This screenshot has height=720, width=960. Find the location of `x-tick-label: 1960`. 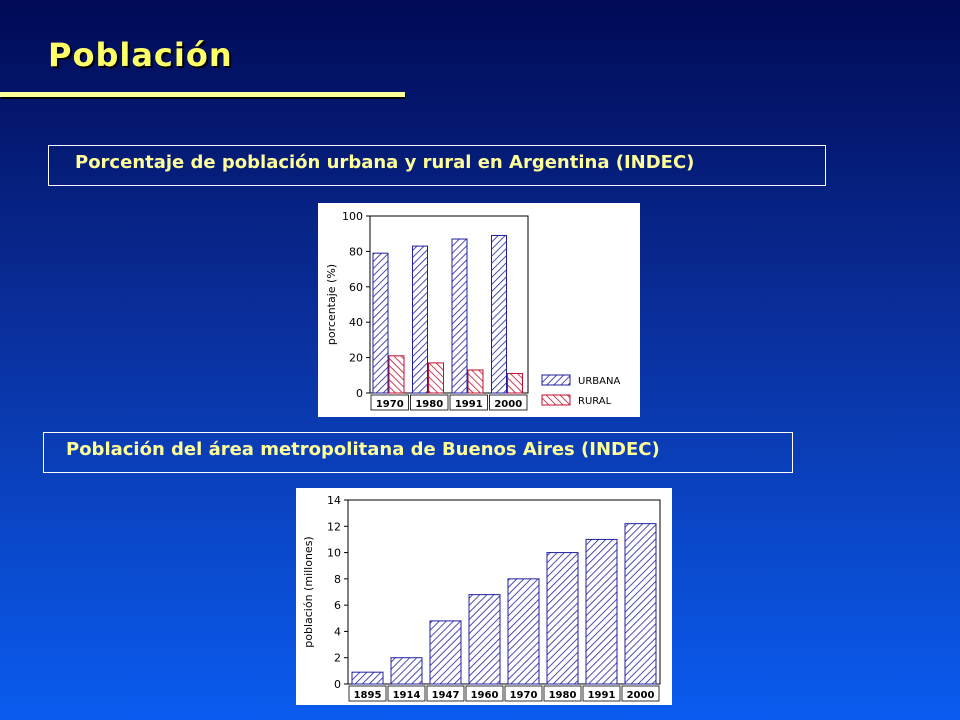

x-tick-label: 1960 is located at coordinates (485, 695).